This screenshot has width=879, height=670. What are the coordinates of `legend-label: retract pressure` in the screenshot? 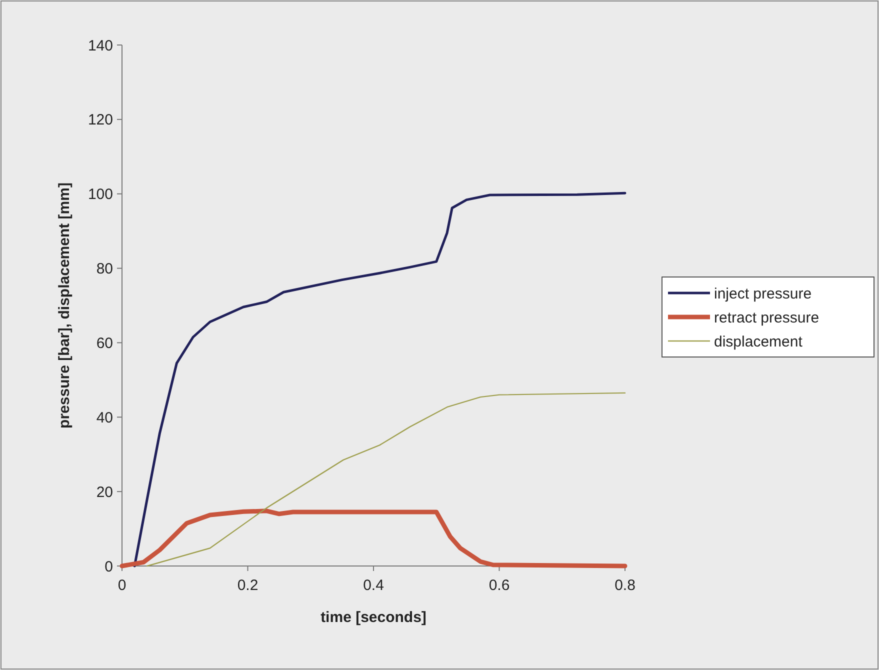 It's located at (767, 317).